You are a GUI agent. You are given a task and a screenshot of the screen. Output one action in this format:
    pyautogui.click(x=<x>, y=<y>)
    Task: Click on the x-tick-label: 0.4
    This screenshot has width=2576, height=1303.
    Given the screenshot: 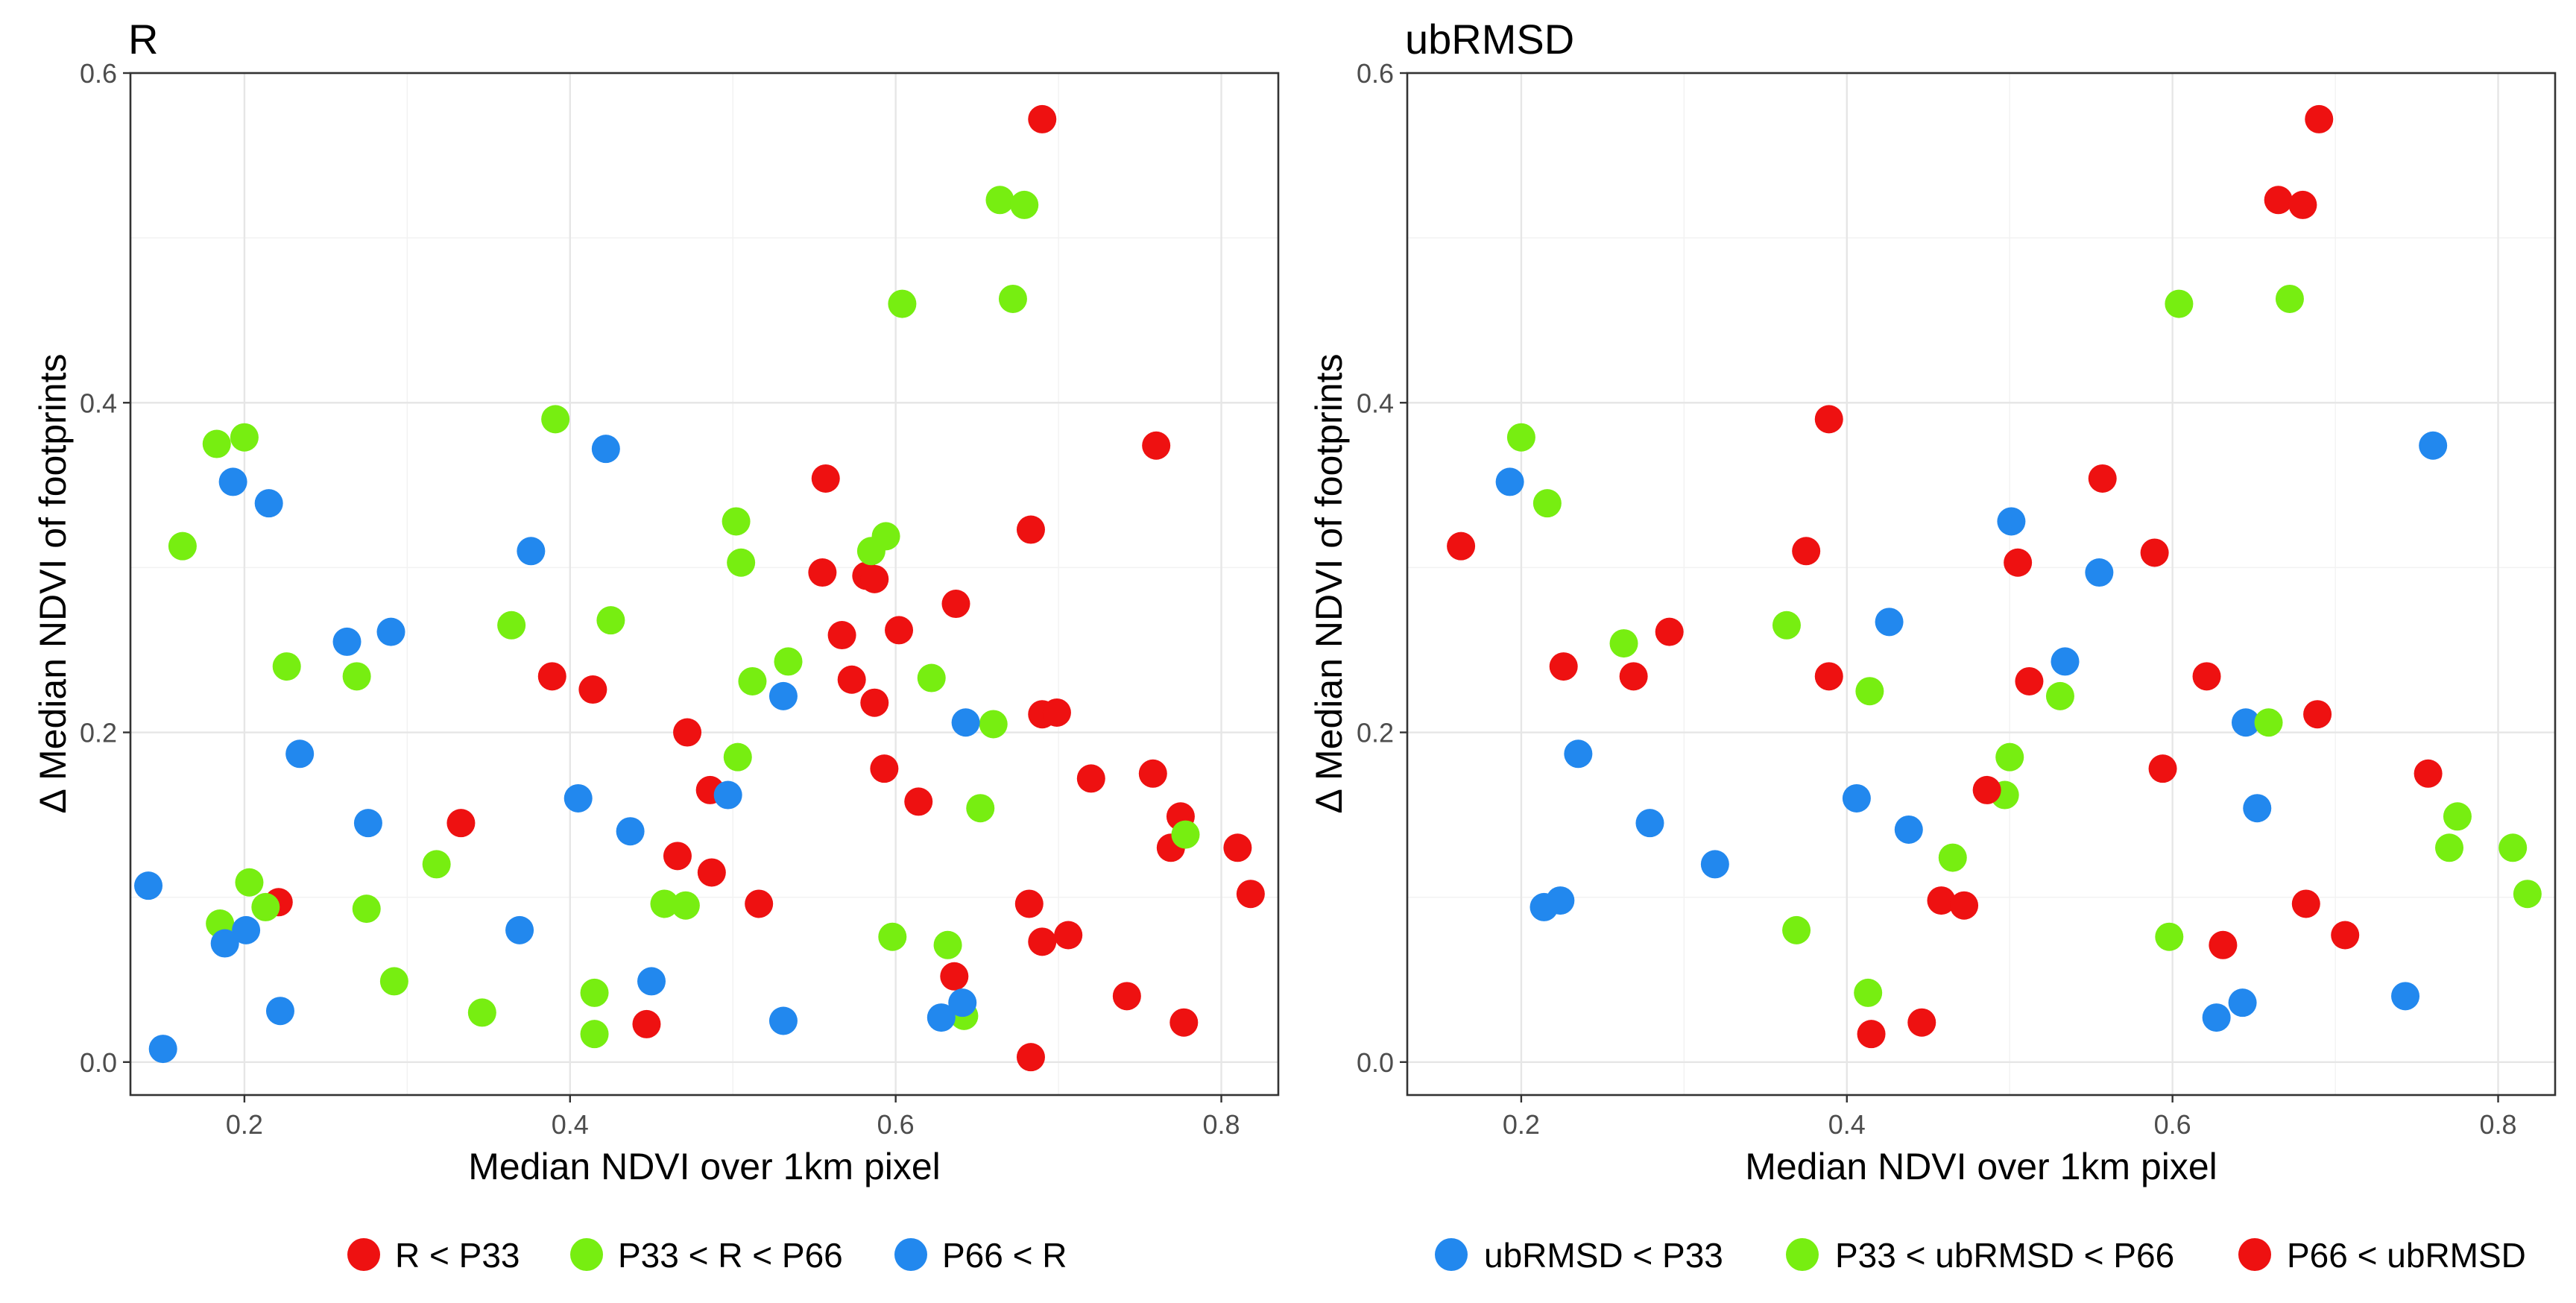 What is the action you would take?
    pyautogui.click(x=1847, y=1124)
    